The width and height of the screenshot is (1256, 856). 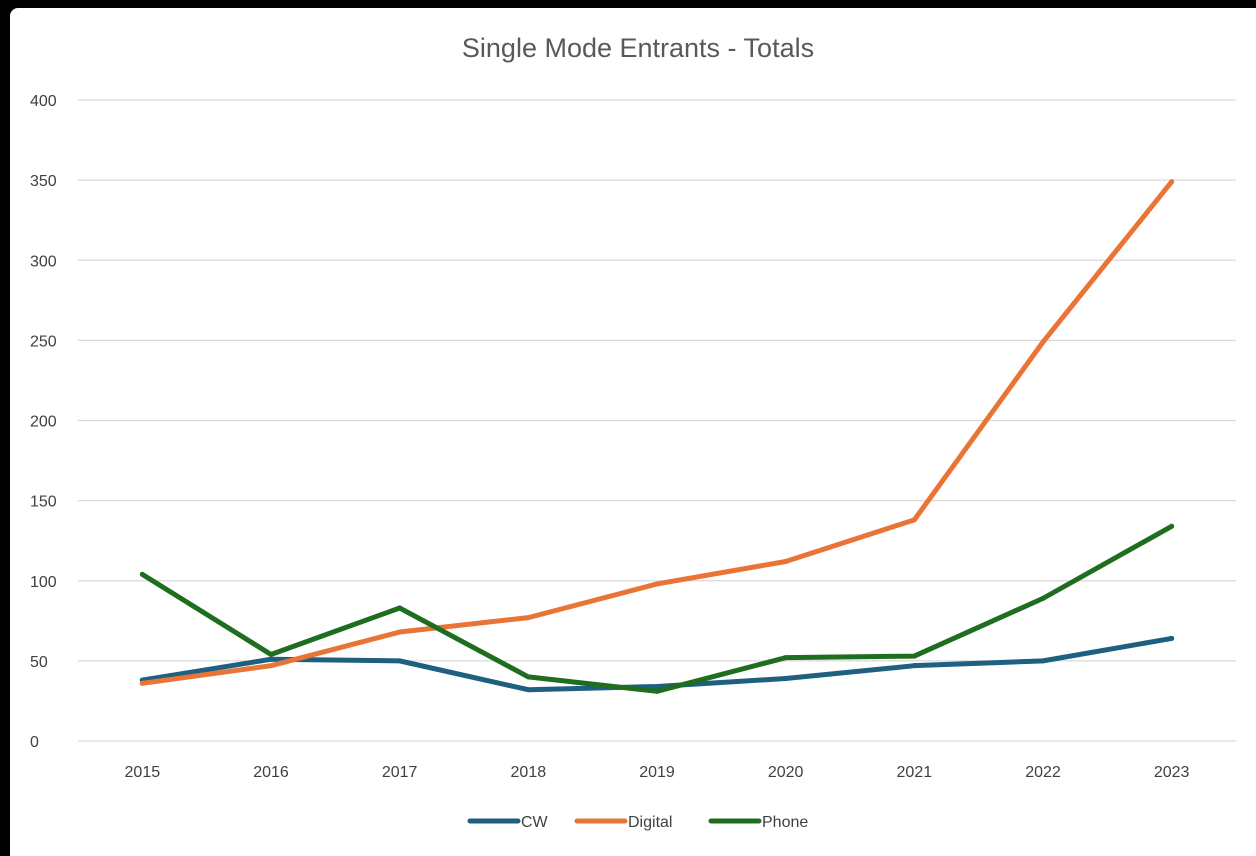 I want to click on x-tick-label: 2021, so click(x=915, y=772).